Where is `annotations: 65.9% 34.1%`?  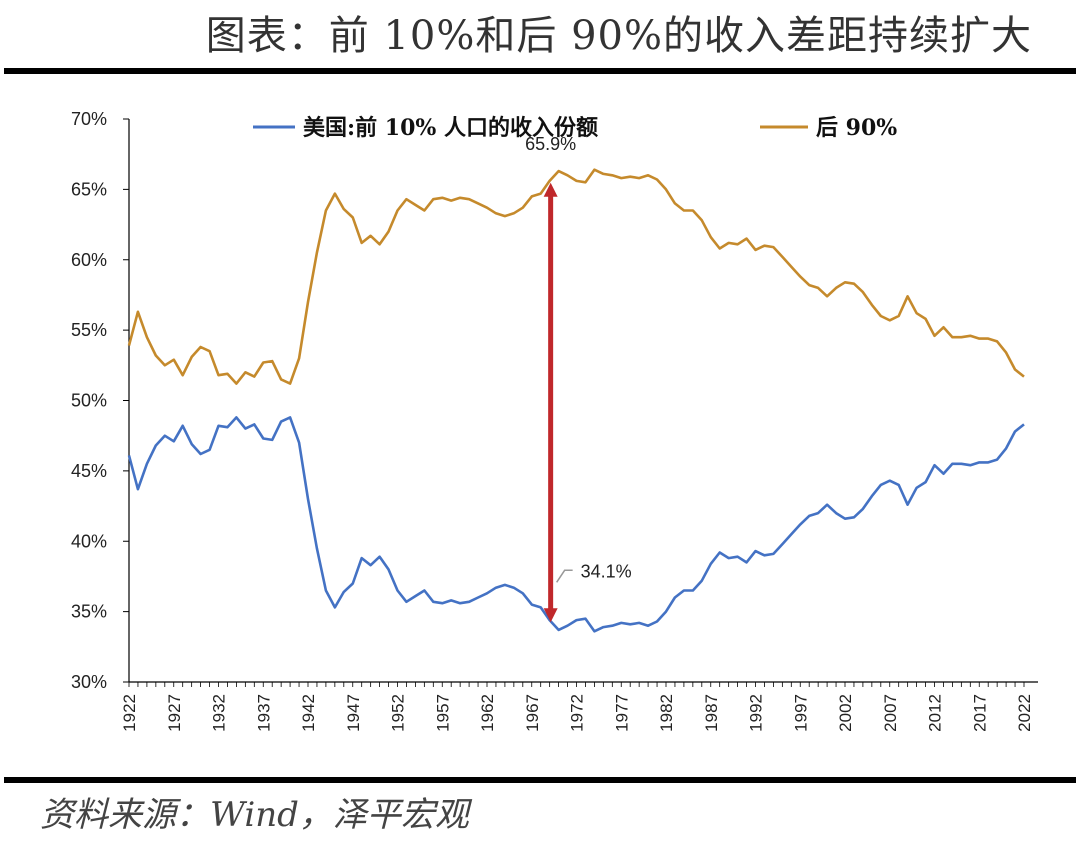 annotations: 65.9% 34.1% is located at coordinates (578, 358).